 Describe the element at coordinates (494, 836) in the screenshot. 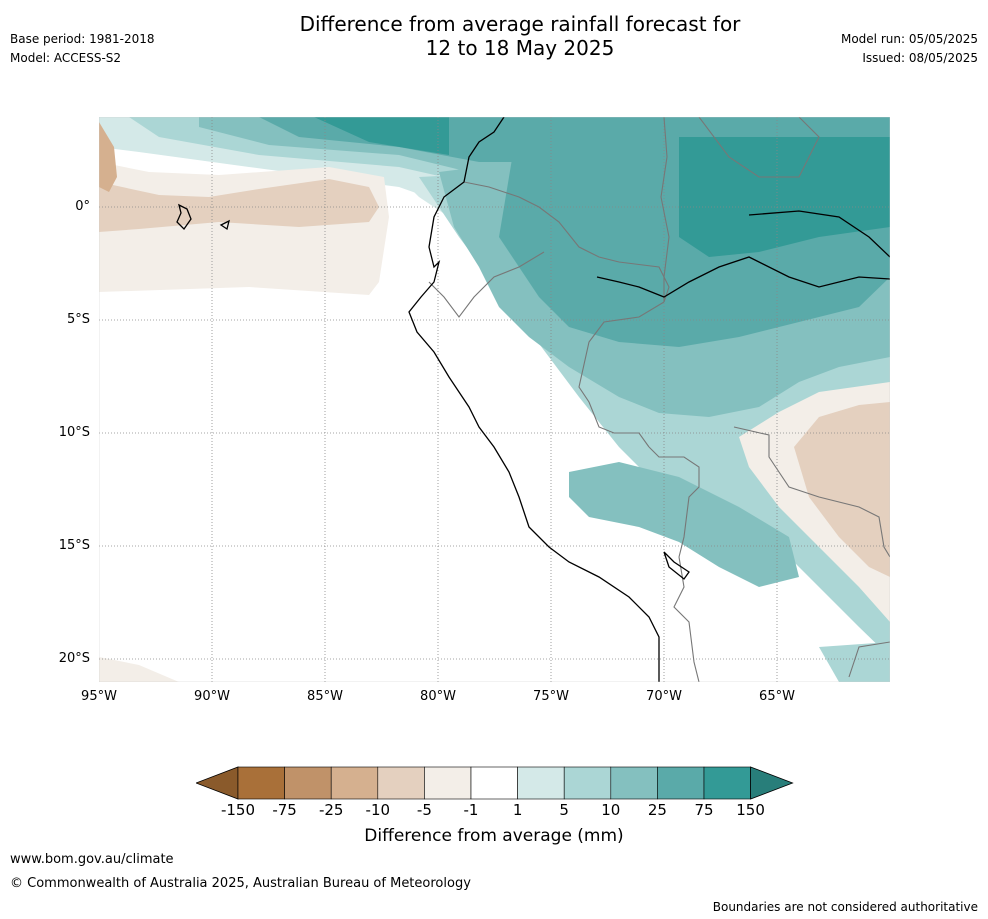

I see `colorbar-title: Difference from average (mm)` at that location.